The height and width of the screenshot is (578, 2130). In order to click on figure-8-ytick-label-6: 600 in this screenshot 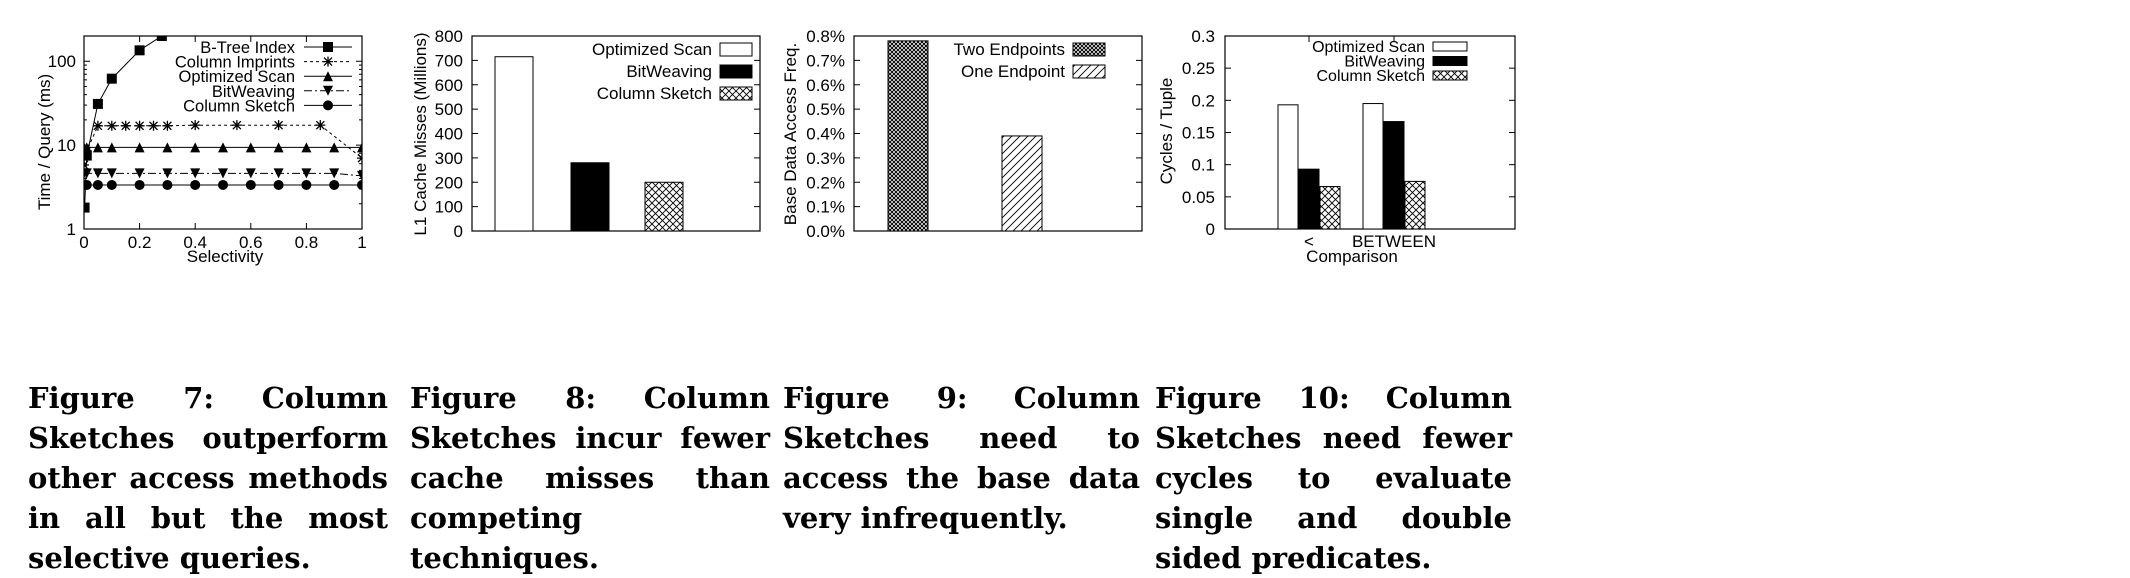, I will do `click(449, 85)`.